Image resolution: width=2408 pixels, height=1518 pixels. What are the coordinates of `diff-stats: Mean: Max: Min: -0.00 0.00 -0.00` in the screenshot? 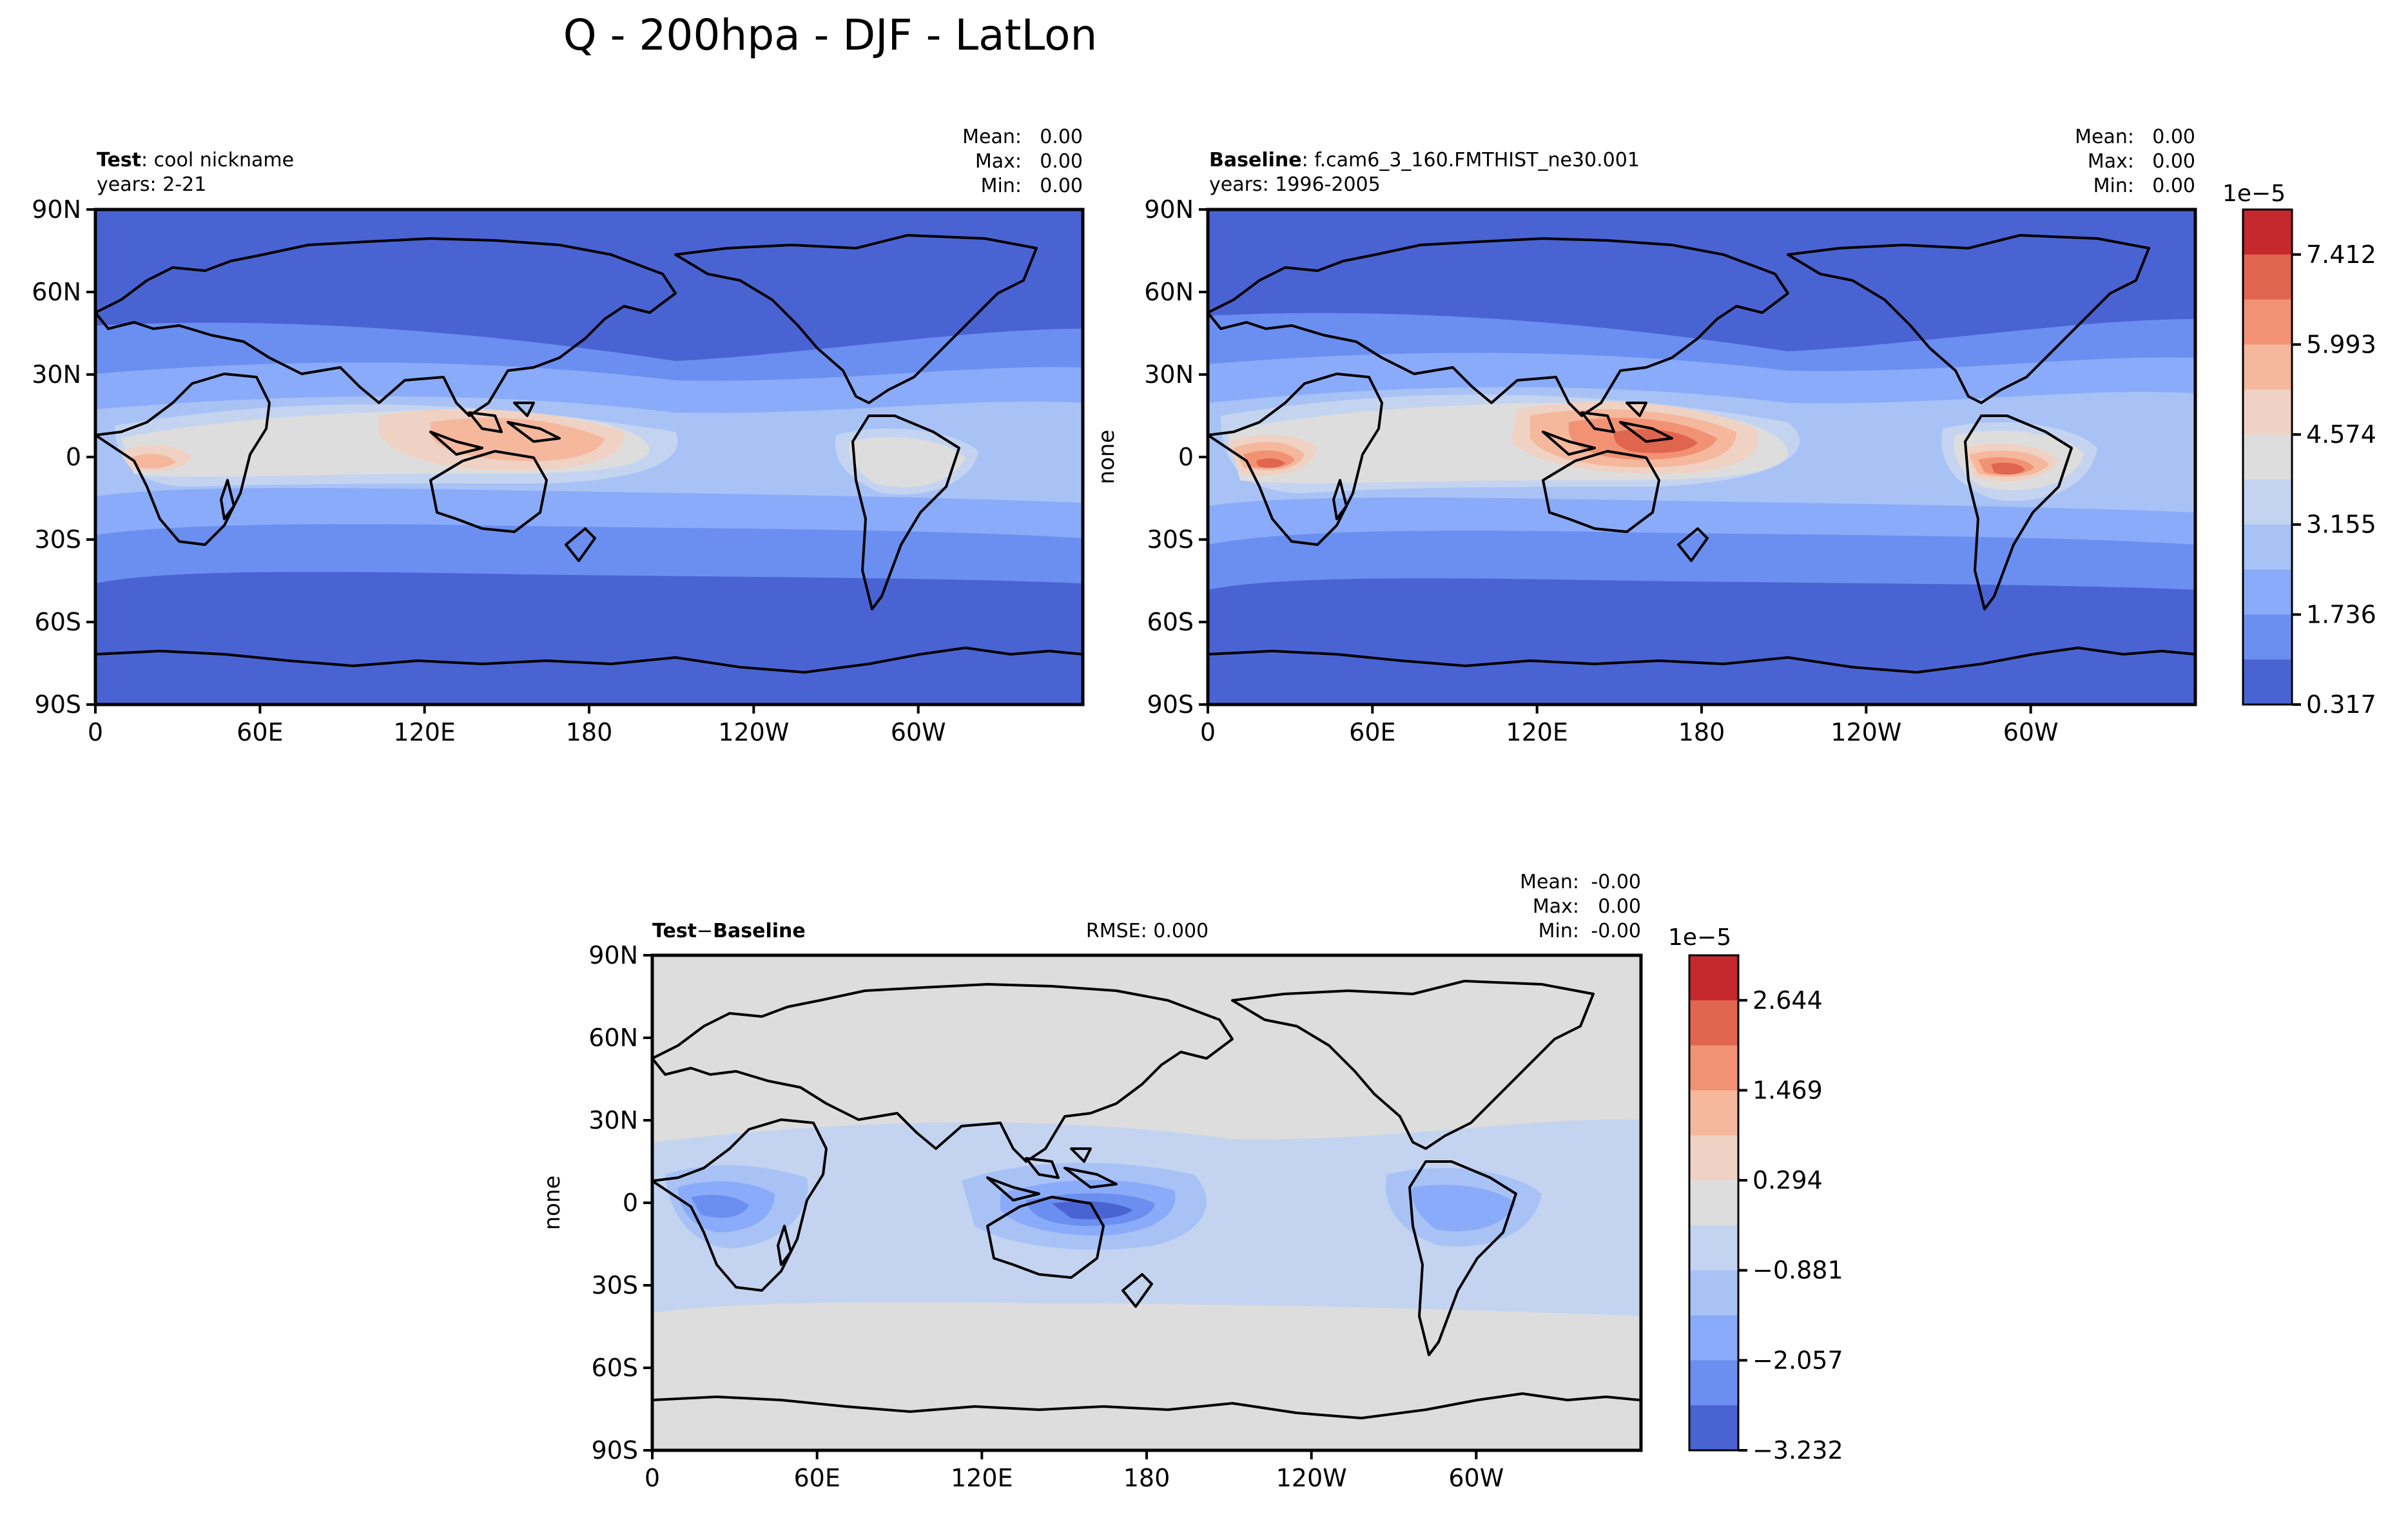 It's located at (1581, 906).